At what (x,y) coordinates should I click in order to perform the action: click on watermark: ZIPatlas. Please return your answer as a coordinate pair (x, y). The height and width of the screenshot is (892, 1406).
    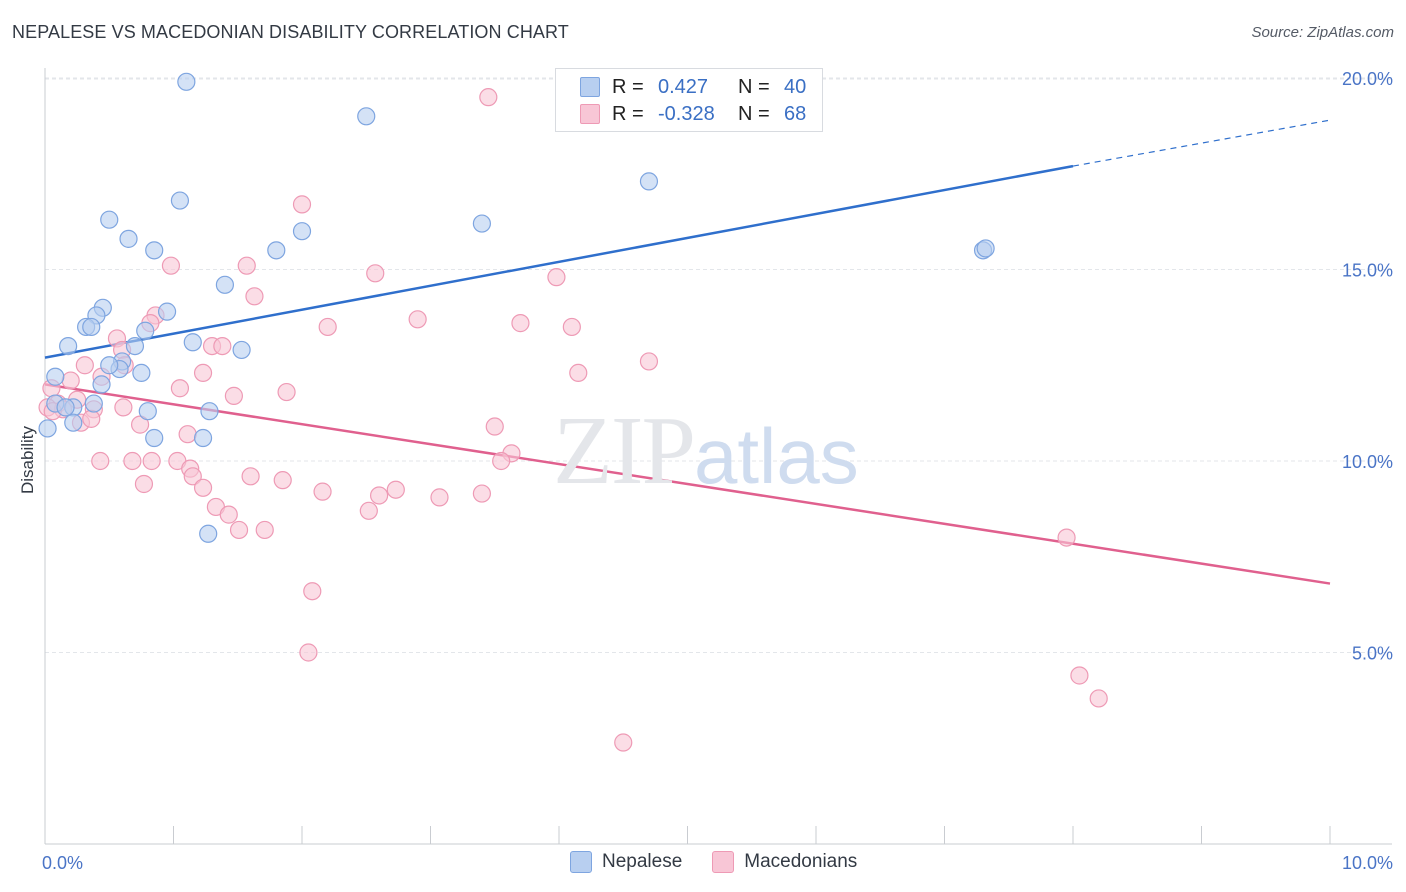
    Looking at the image, I should click on (706, 451).